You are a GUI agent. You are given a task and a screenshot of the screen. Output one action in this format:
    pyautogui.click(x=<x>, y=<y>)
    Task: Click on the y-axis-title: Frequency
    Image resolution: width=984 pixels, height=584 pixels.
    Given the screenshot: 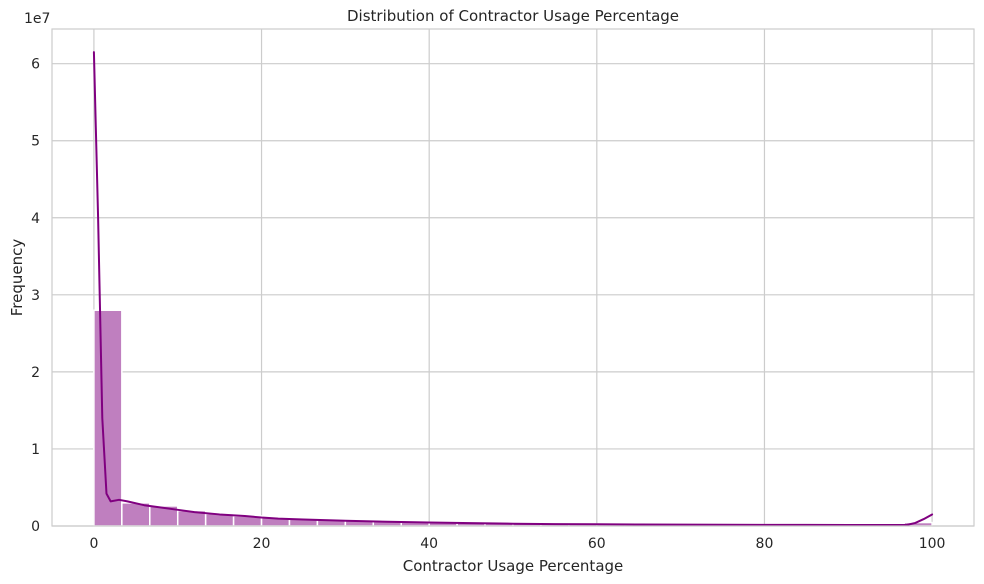 What is the action you would take?
    pyautogui.click(x=17, y=278)
    